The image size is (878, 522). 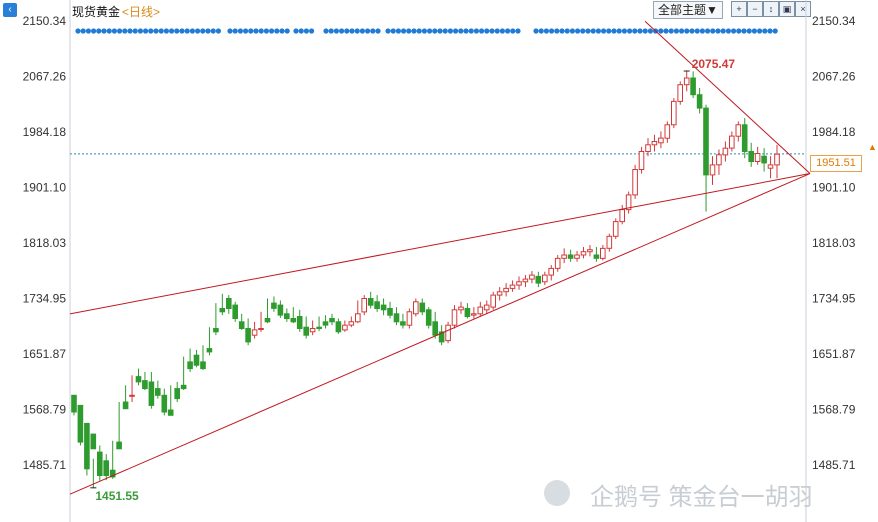 I want to click on zoom-in-icon: +, so click(x=739, y=9).